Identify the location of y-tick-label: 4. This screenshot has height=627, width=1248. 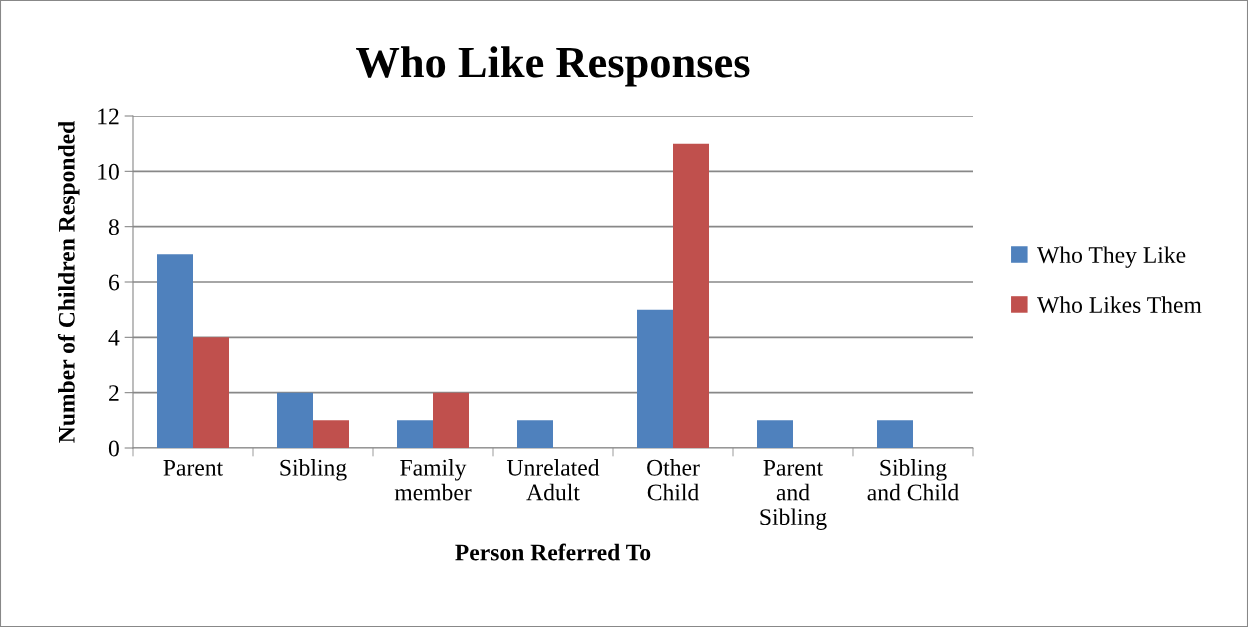
(114, 337).